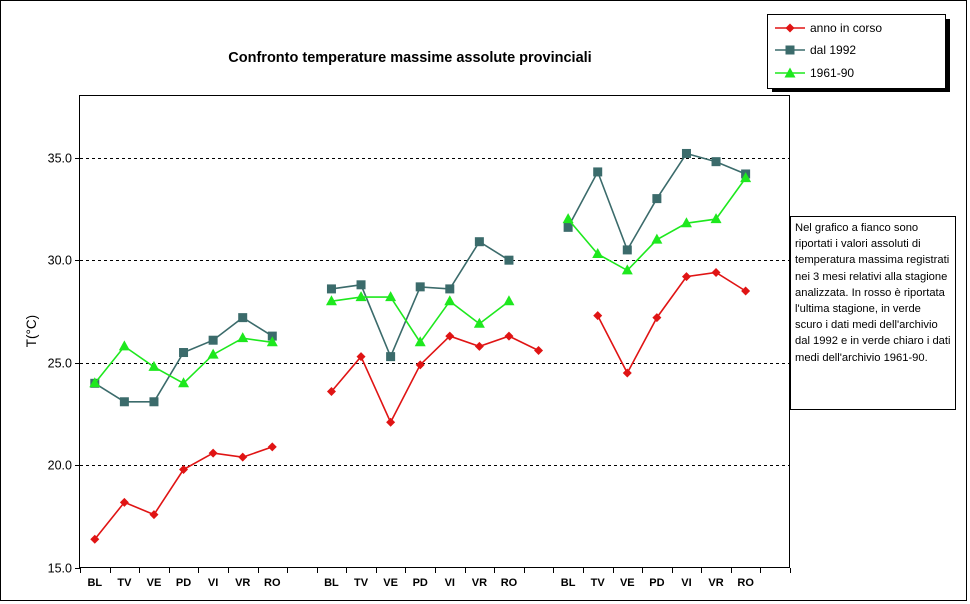 This screenshot has width=970, height=604. What do you see at coordinates (790, 50) in the screenshot?
I see `legend-marker-dal-1992` at bounding box center [790, 50].